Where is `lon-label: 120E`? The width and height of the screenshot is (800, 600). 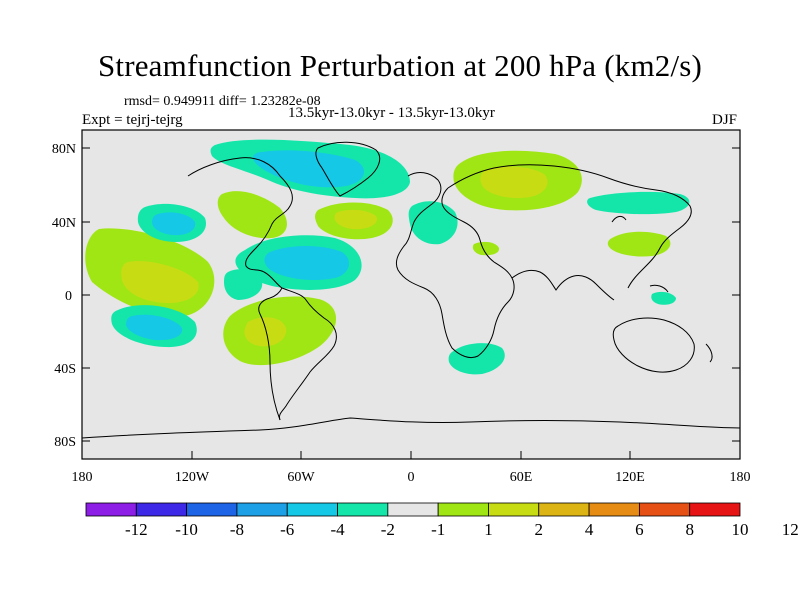 lon-label: 120E is located at coordinates (630, 477).